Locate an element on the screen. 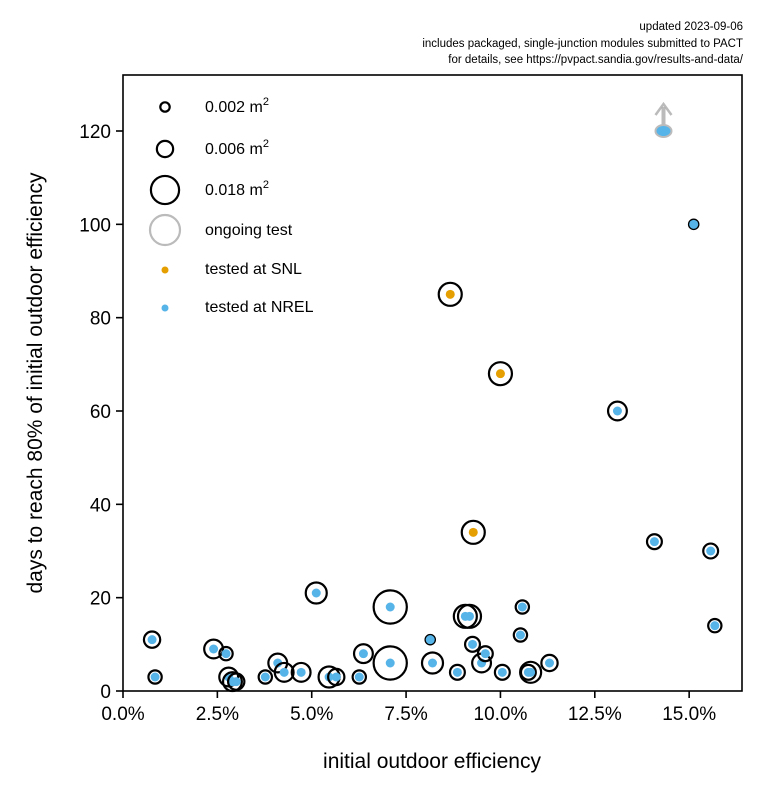 The width and height of the screenshot is (762, 794). ongoing-arrow-head is located at coordinates (663, 108).